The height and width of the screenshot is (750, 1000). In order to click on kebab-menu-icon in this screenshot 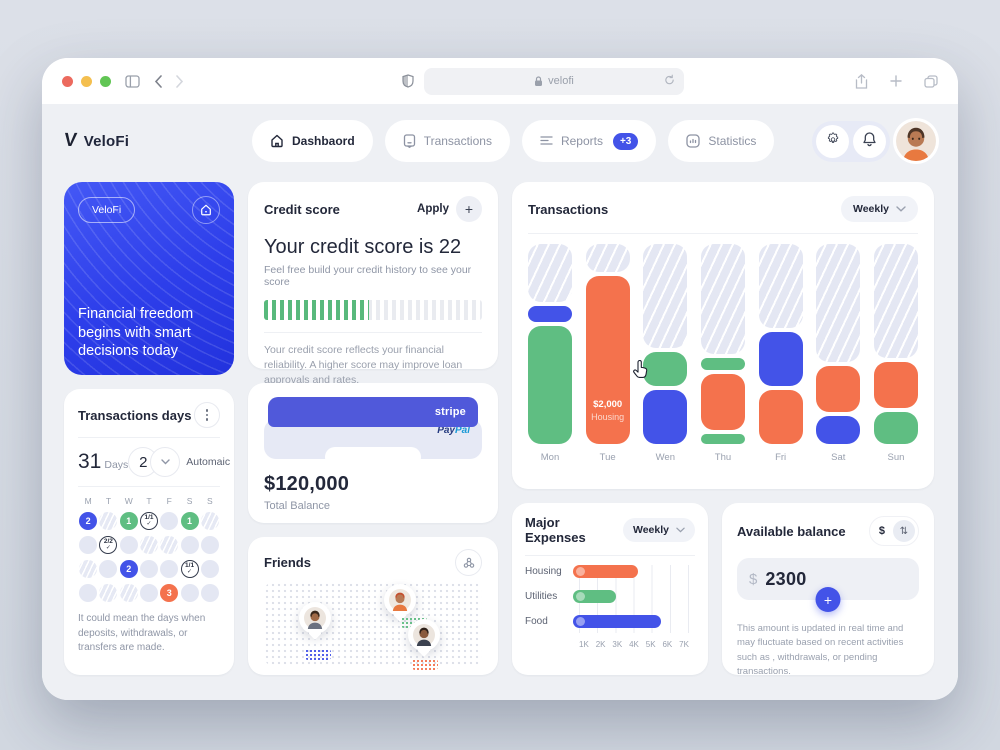, I will do `click(207, 415)`.